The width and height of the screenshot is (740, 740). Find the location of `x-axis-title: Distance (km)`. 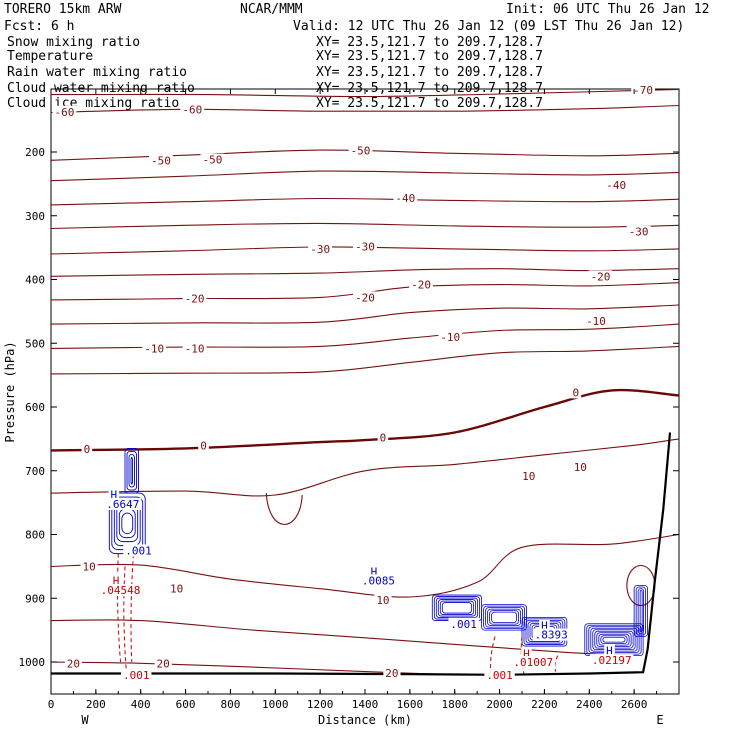

x-axis-title: Distance (km) is located at coordinates (365, 720).